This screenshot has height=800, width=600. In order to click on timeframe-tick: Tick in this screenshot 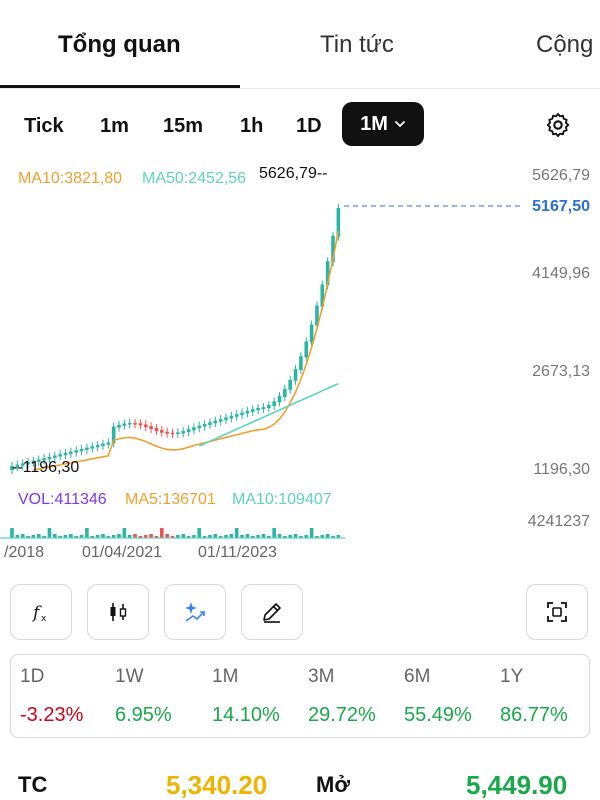, I will do `click(44, 126)`.